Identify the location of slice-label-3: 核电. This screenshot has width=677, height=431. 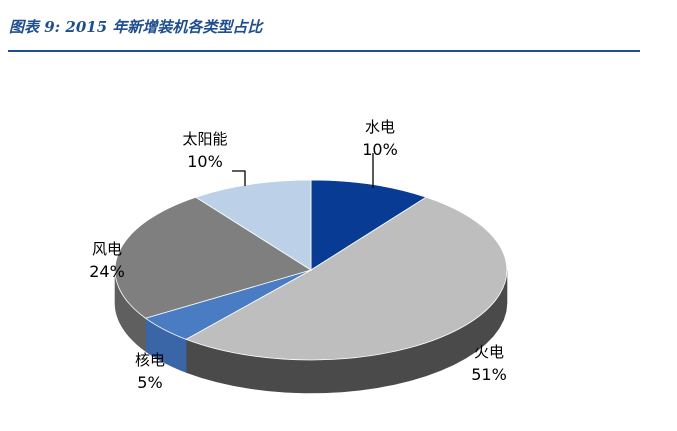
(150, 360).